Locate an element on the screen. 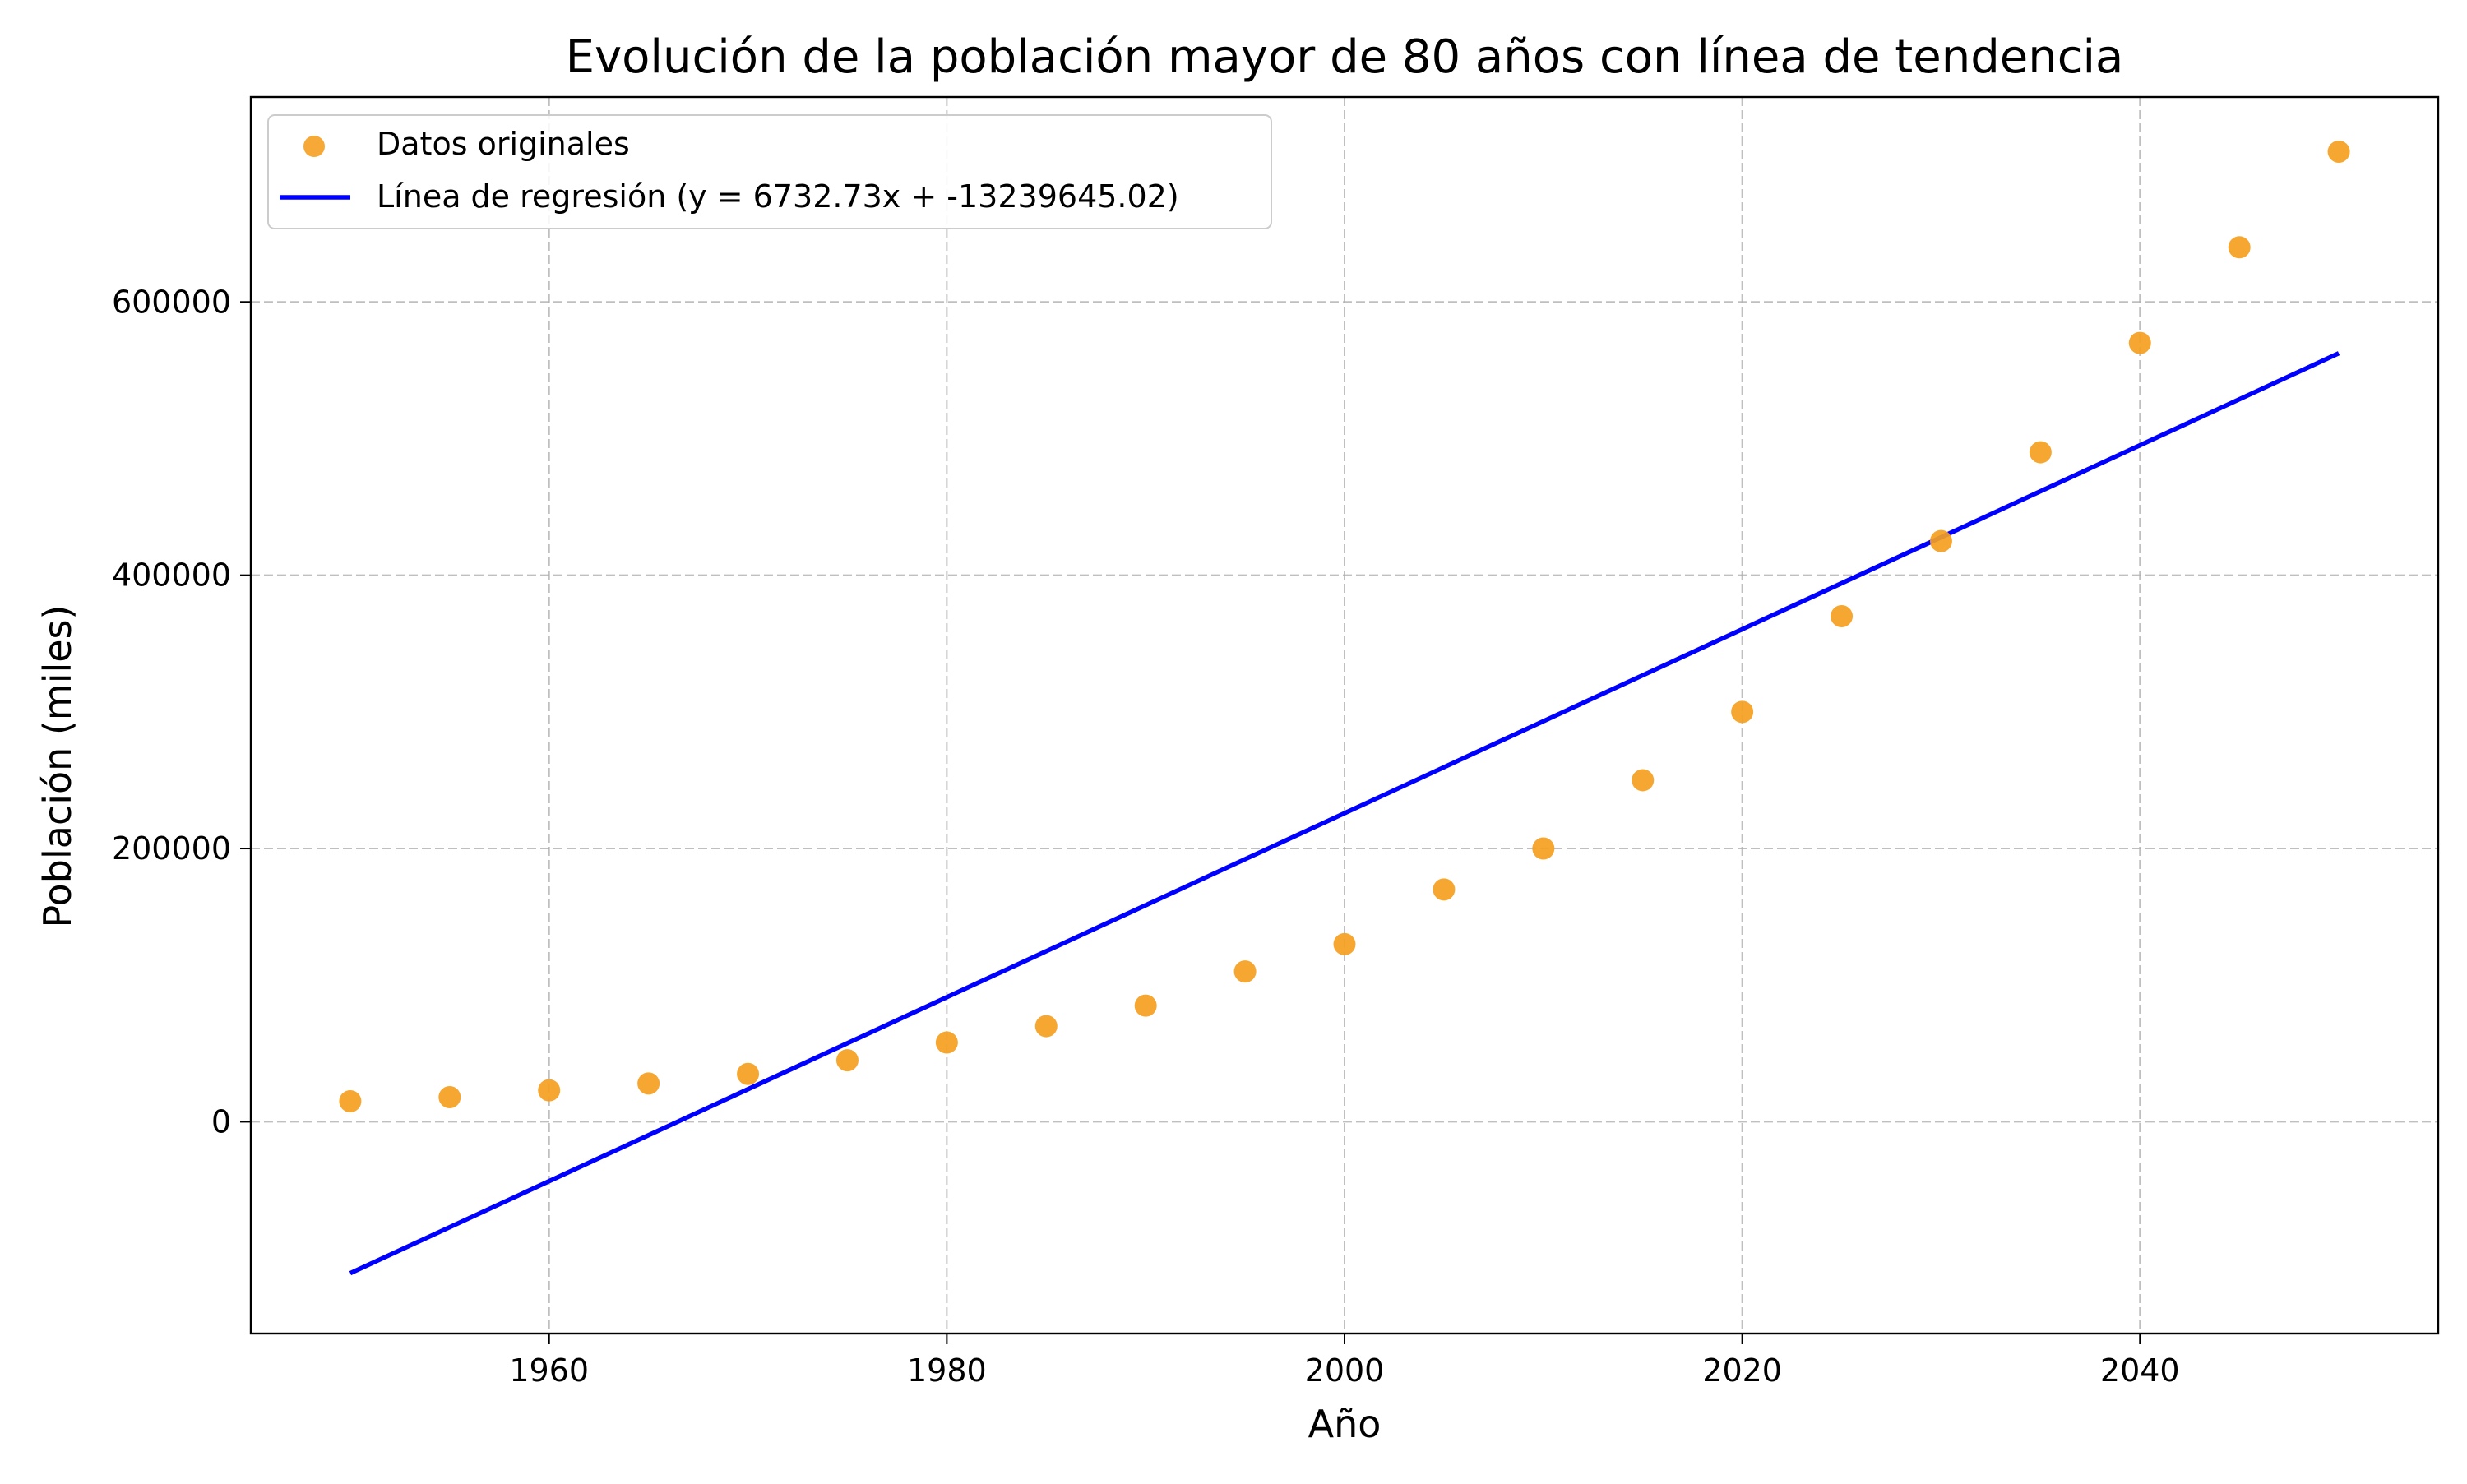  x-axis-label: Año is located at coordinates (1345, 1424).